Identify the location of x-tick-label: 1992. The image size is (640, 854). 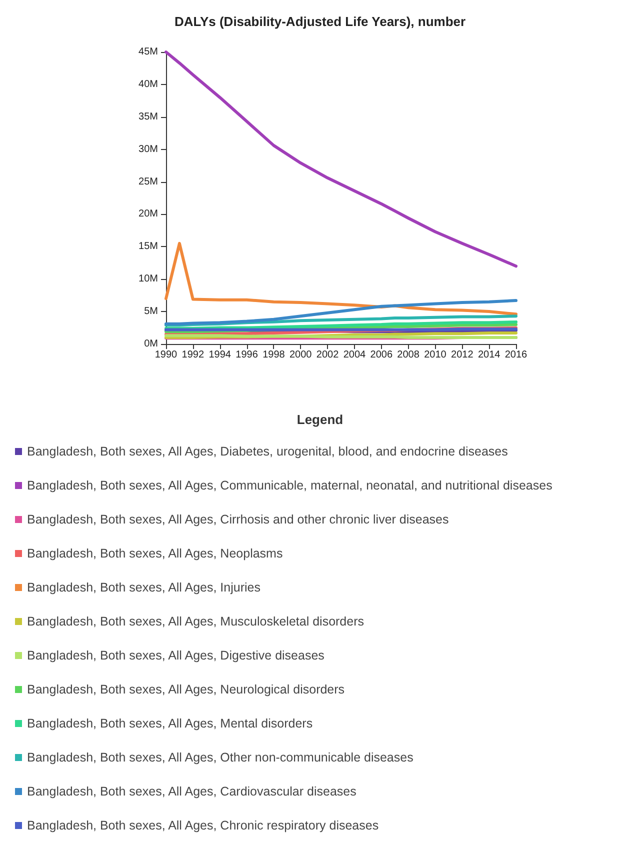
(193, 355).